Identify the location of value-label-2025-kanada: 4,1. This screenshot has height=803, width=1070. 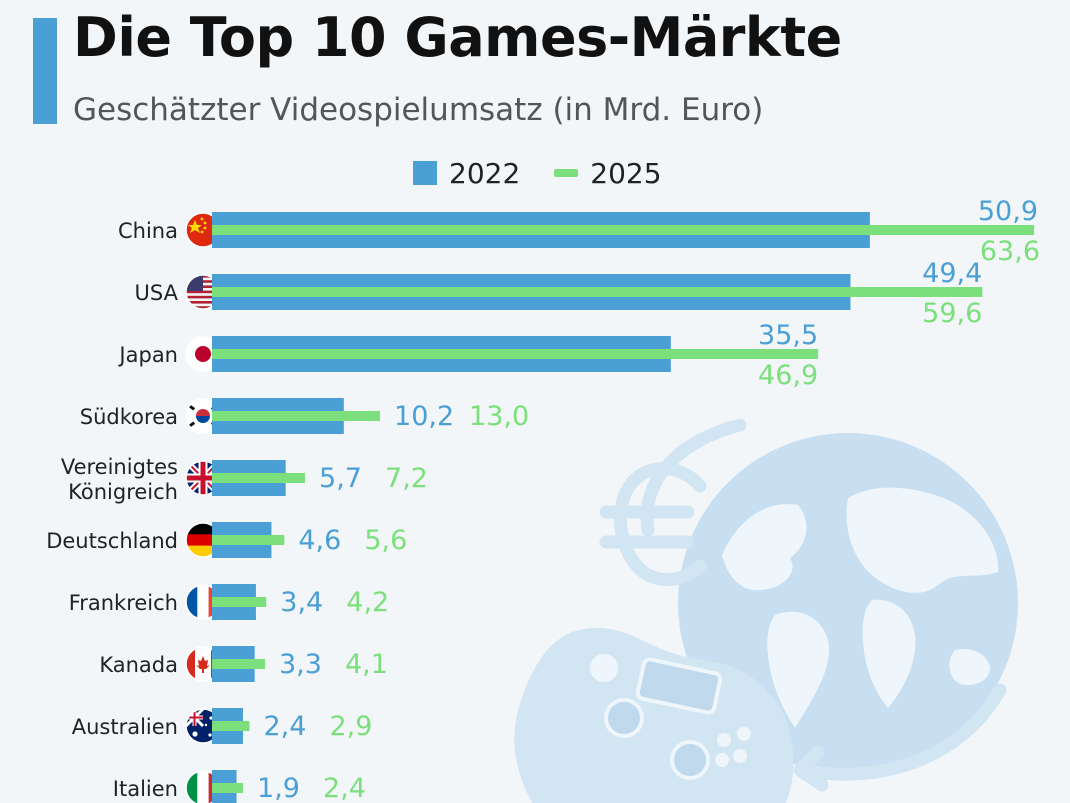
(366, 664).